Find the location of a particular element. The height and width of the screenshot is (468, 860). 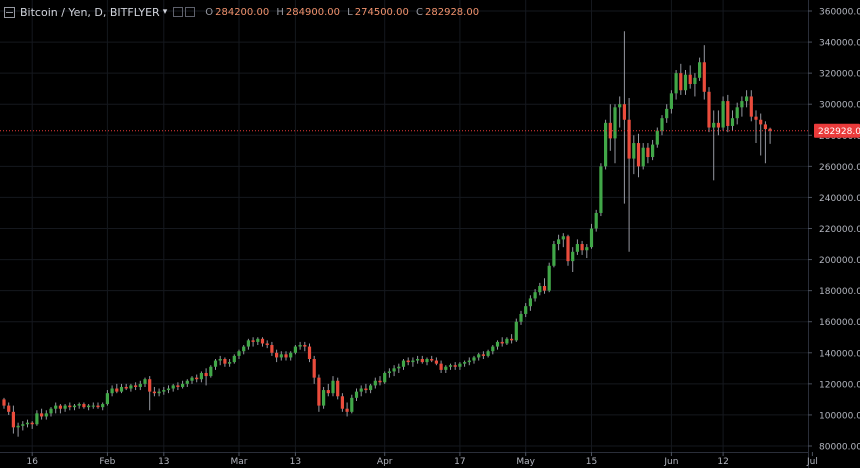

high-value: 284900.00 is located at coordinates (312, 12).